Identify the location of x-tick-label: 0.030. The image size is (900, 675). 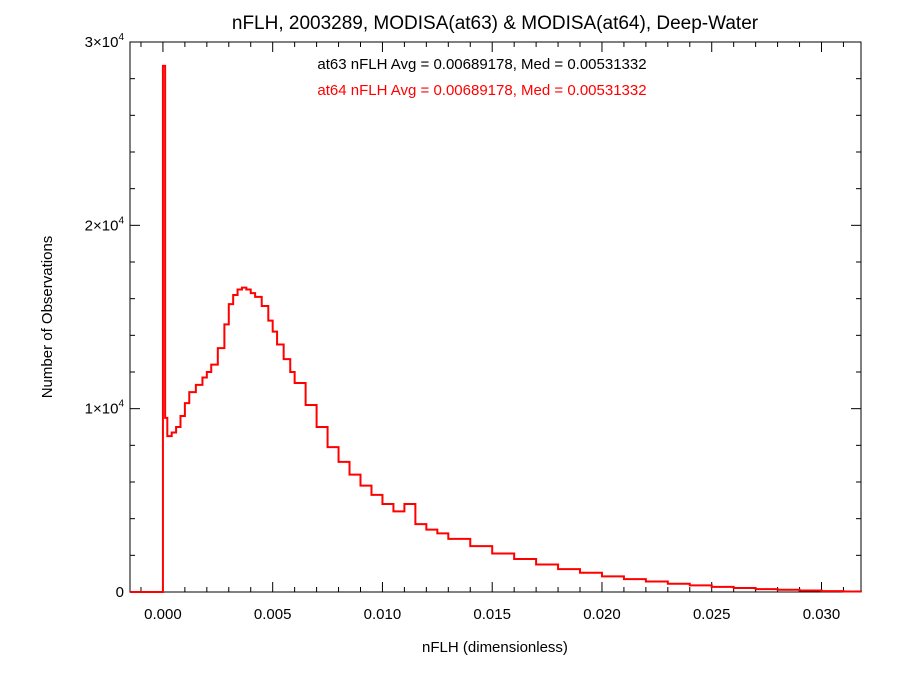
(822, 614).